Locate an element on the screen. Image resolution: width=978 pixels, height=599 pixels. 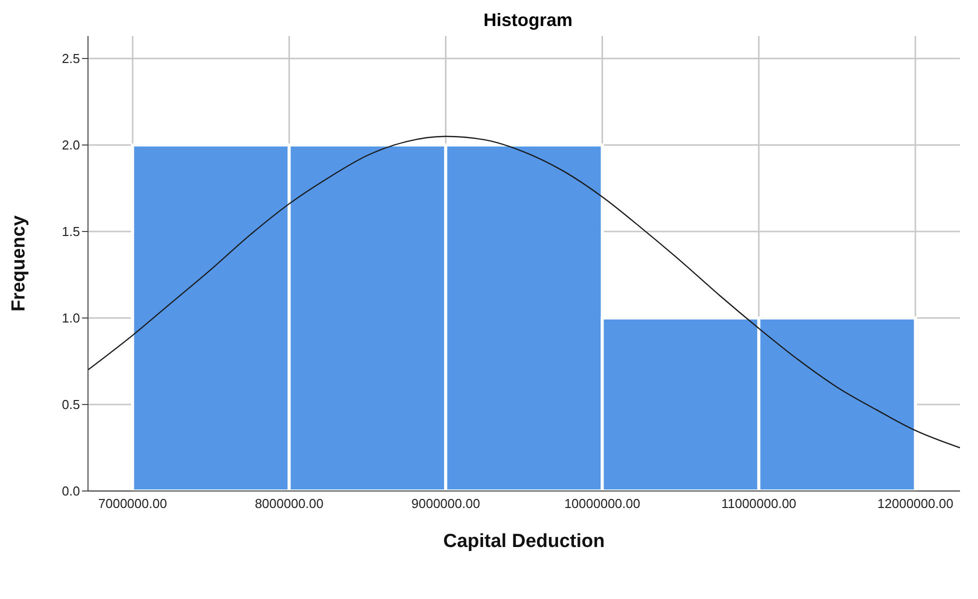
y-tick-label: 1.5 is located at coordinates (71, 232).